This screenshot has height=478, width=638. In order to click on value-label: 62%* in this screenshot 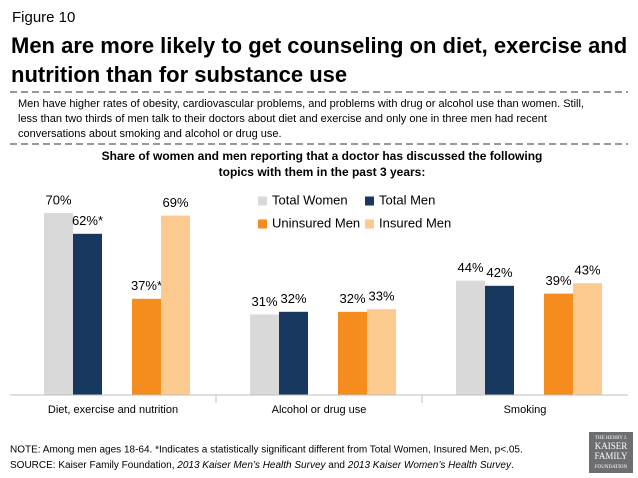, I will do `click(87, 220)`.